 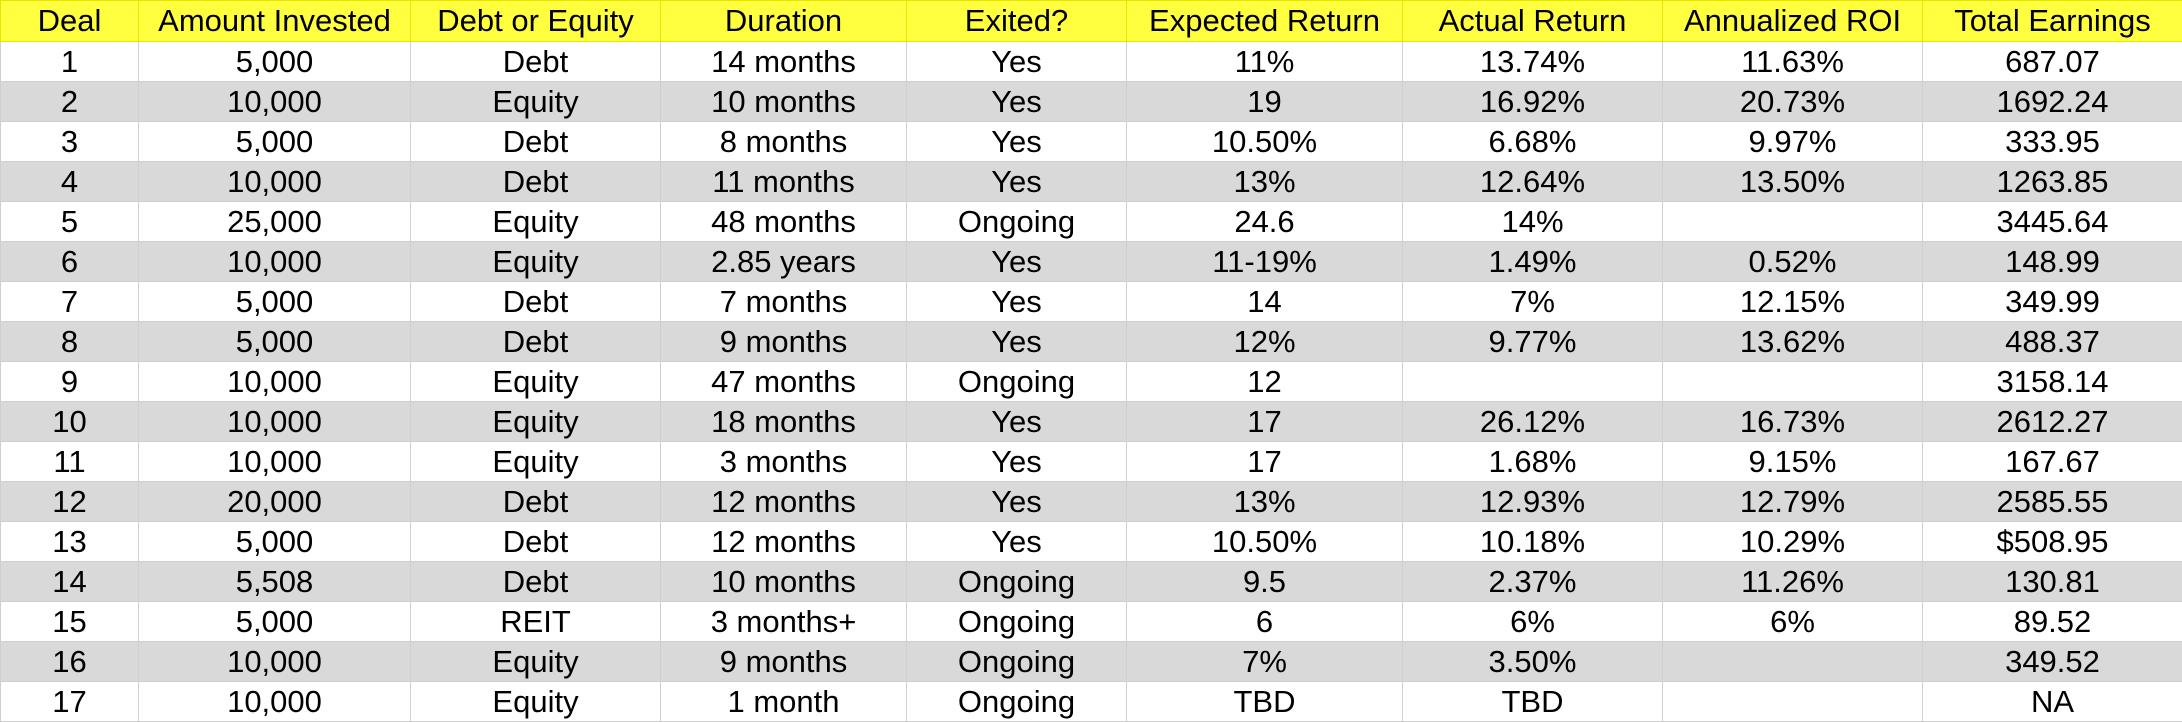 I want to click on cell-actual-return: TBD, so click(x=1532, y=701).